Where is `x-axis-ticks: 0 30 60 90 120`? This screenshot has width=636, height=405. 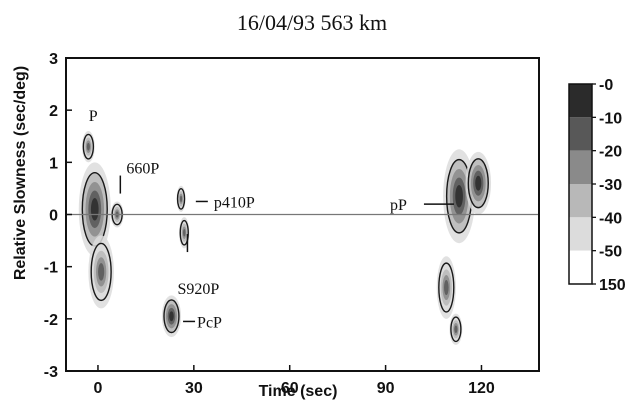
x-axis-ticks: 0 30 60 90 120 is located at coordinates (294, 381).